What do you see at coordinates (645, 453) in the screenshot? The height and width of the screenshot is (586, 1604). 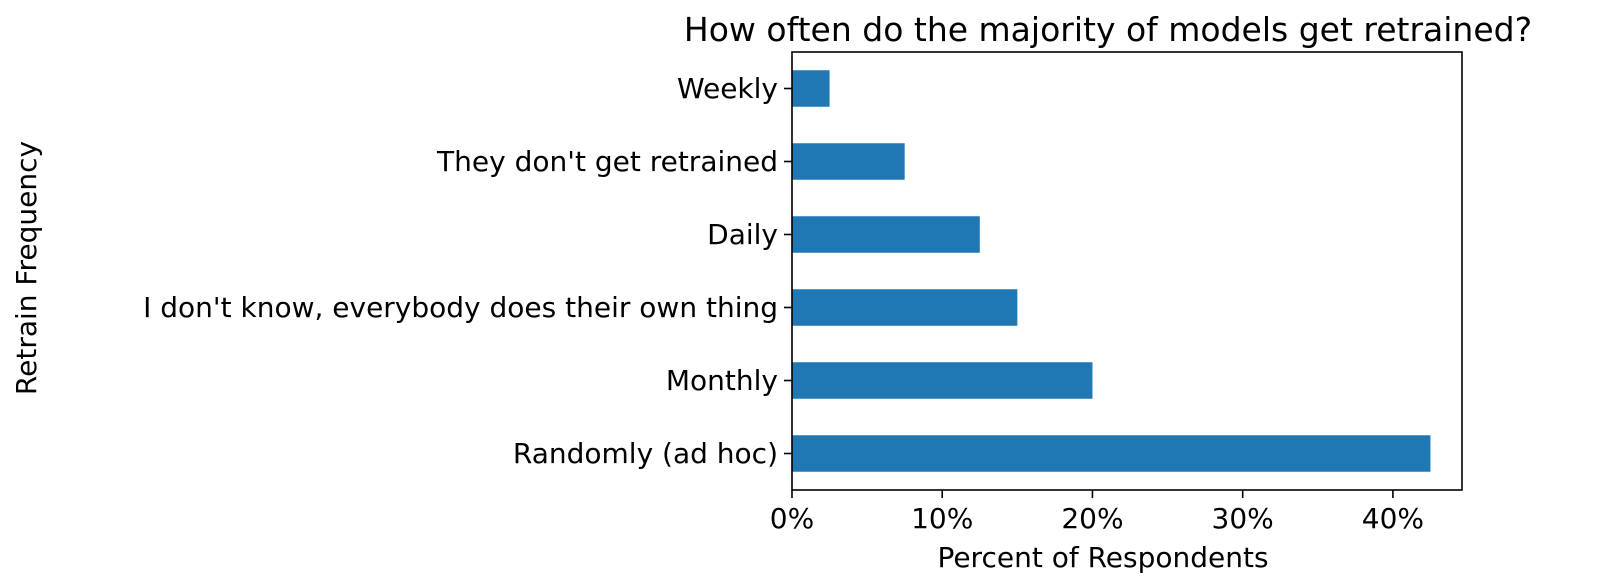 I see `y-tick-label: Randomly (ad hoc)` at bounding box center [645, 453].